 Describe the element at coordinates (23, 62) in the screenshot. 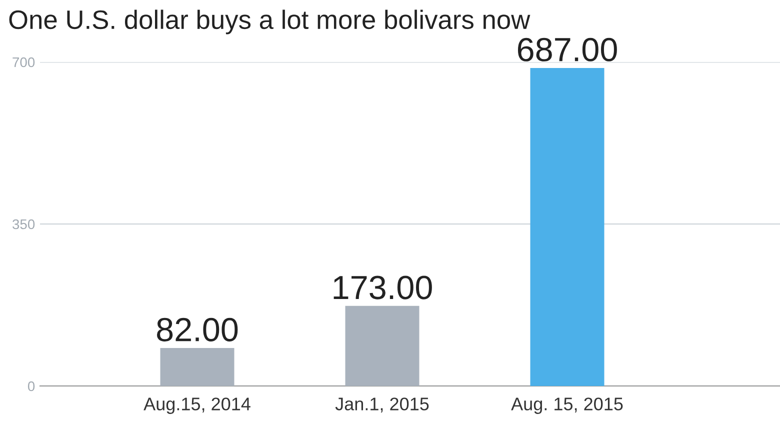

I see `y-tick-label: 700` at that location.